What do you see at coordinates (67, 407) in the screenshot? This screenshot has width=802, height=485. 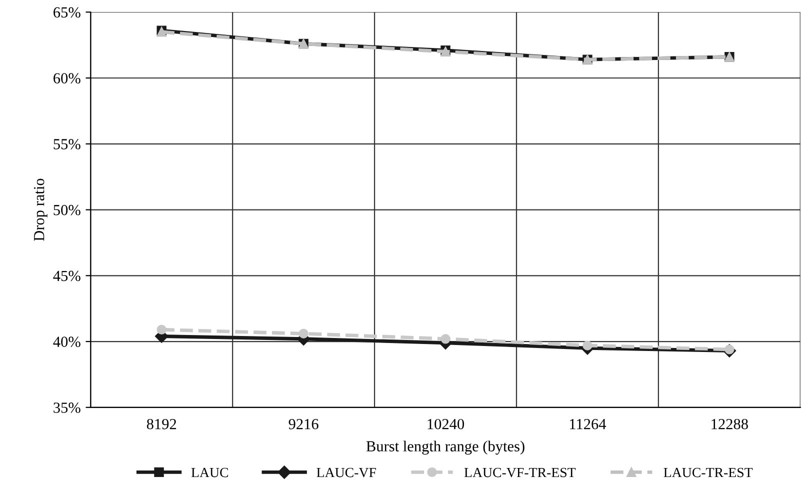 I see `y-tick-label: 35%` at bounding box center [67, 407].